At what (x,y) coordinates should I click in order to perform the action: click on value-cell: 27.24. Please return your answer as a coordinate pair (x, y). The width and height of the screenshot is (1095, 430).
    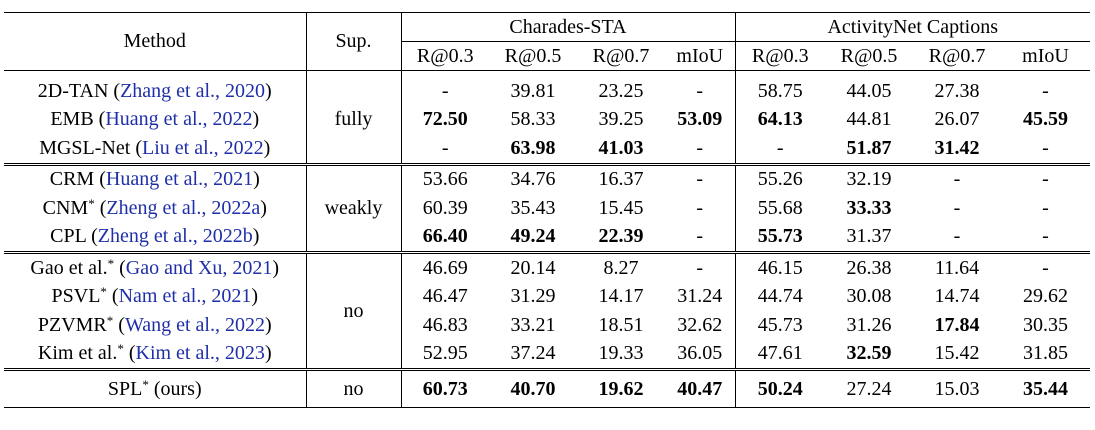
    Looking at the image, I should click on (869, 388).